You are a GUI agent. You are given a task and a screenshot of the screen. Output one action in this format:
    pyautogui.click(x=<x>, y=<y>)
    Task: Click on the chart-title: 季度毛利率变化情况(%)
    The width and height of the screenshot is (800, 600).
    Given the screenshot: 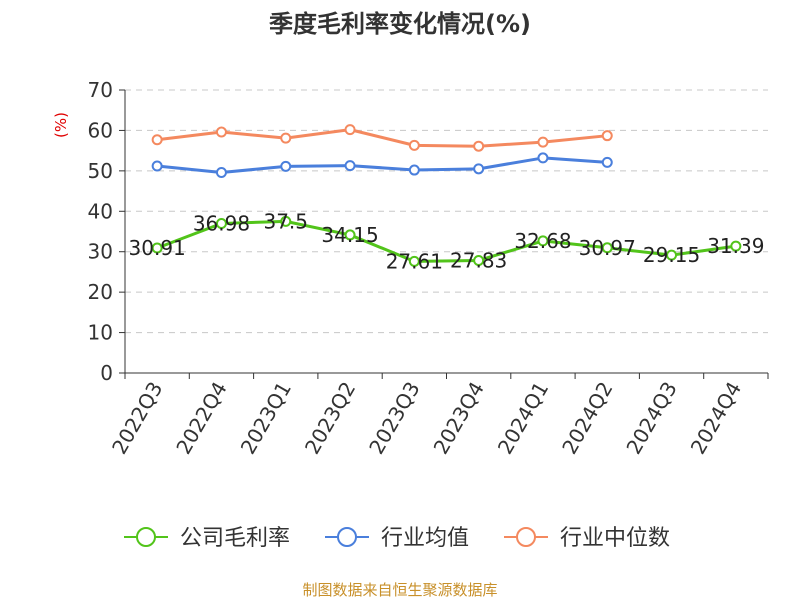 What is the action you would take?
    pyautogui.click(x=400, y=24)
    